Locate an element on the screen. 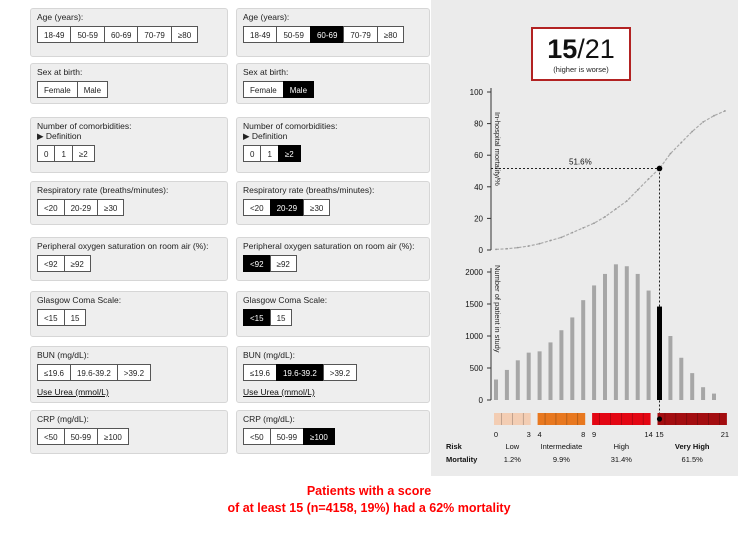  score-marker is located at coordinates (659, 419).